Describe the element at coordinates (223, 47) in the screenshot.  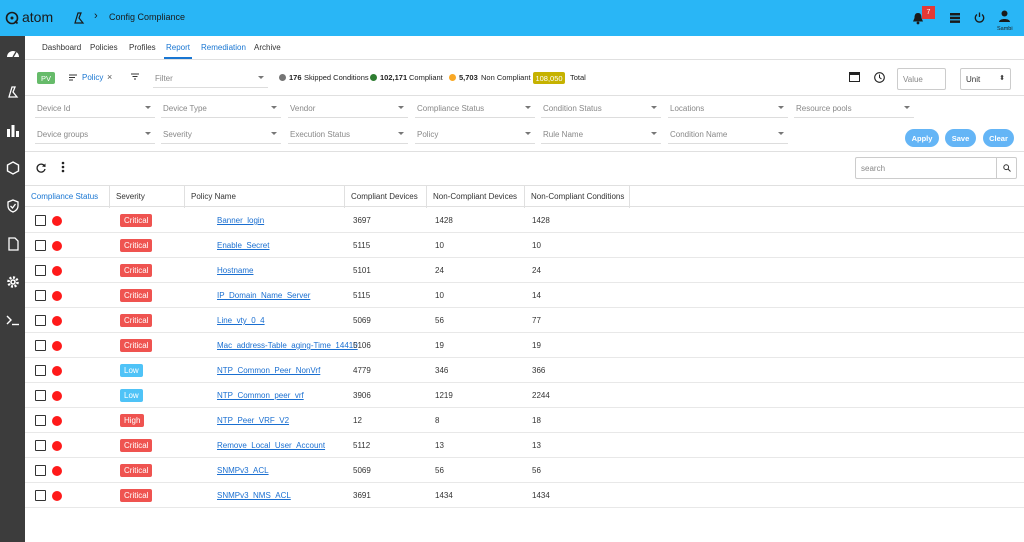
I see `tab-remediation: Remediation` at that location.